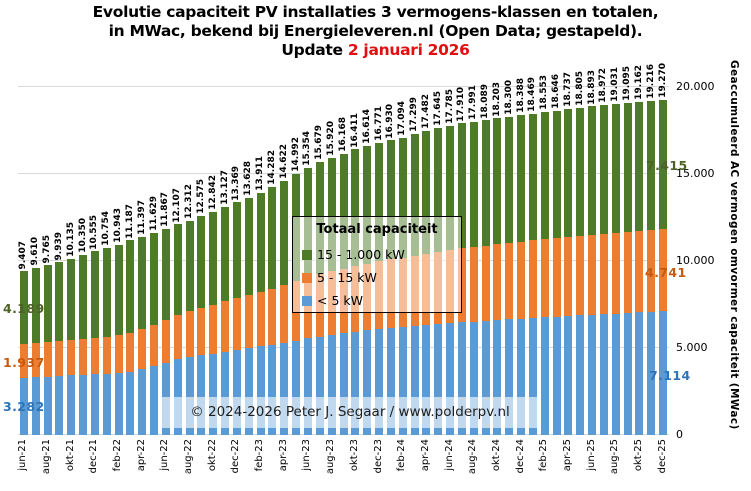  What do you see at coordinates (343, 86) in the screenshot?
I see `gridline` at bounding box center [343, 86].